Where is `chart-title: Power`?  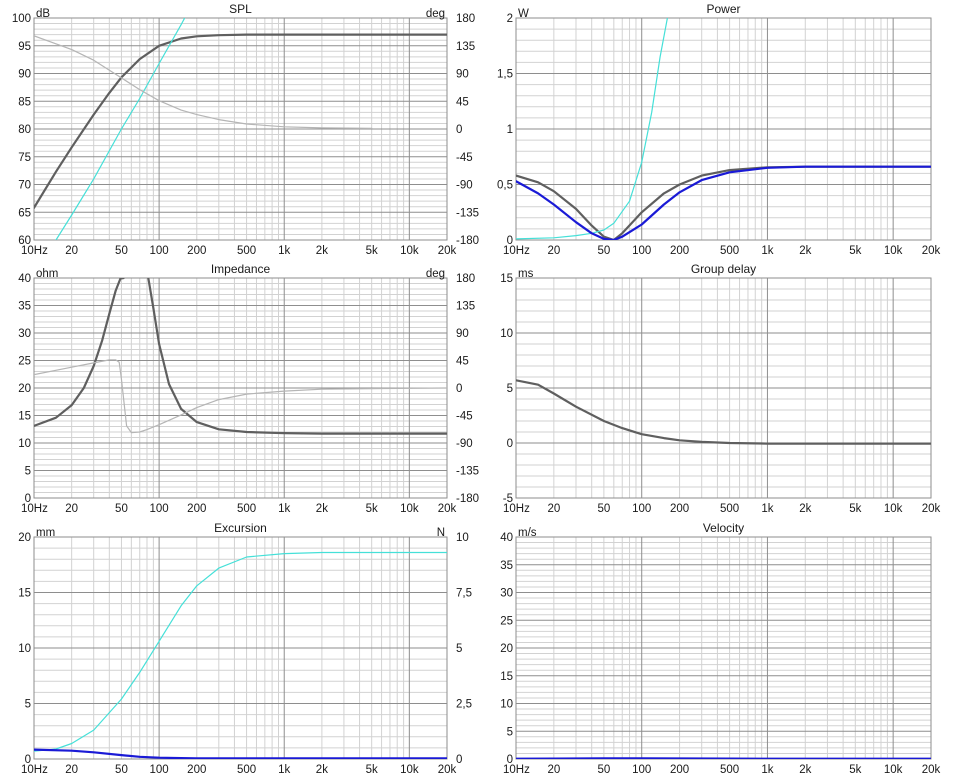 chart-title: Power is located at coordinates (723, 9).